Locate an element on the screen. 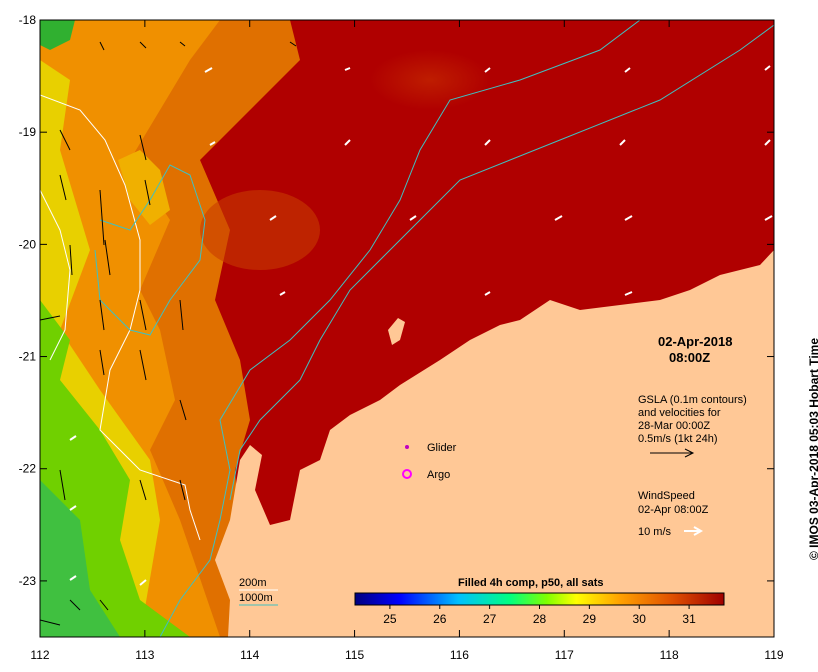 This screenshot has height=672, width=818. colorbar-tick-label: 26 is located at coordinates (440, 619).